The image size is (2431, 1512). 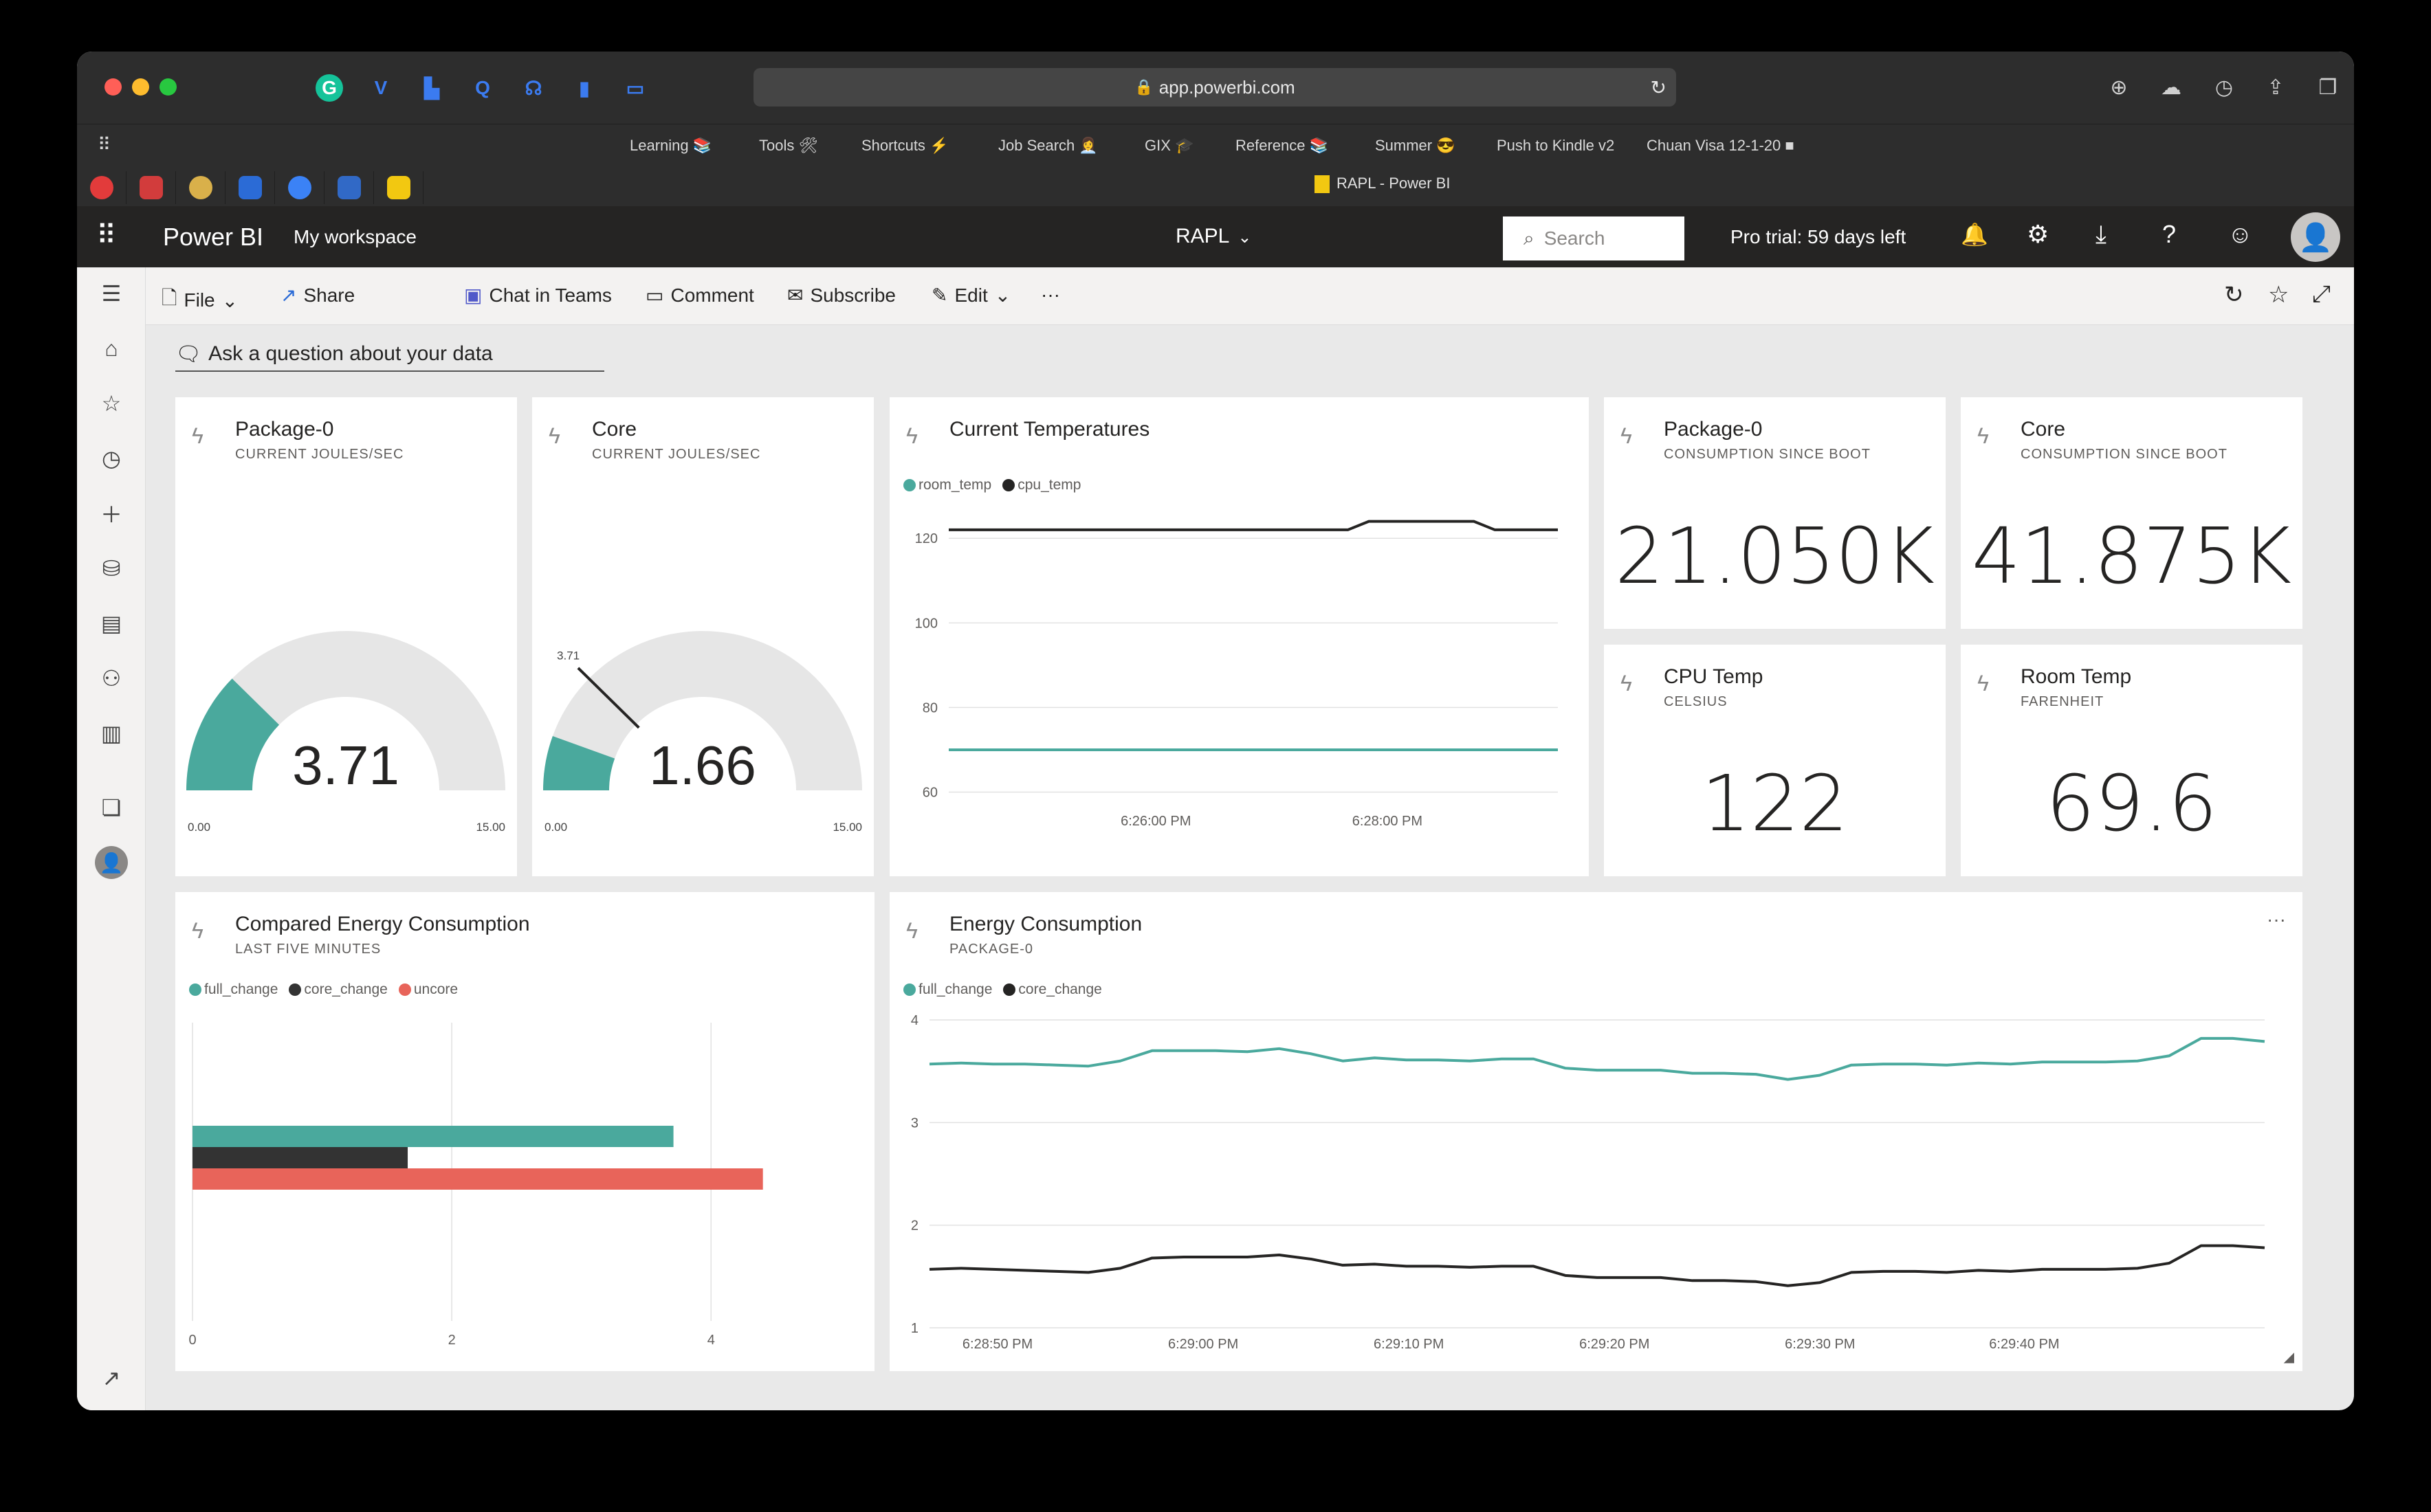 I want to click on expand-arrow-icon: ↗, so click(x=111, y=1378).